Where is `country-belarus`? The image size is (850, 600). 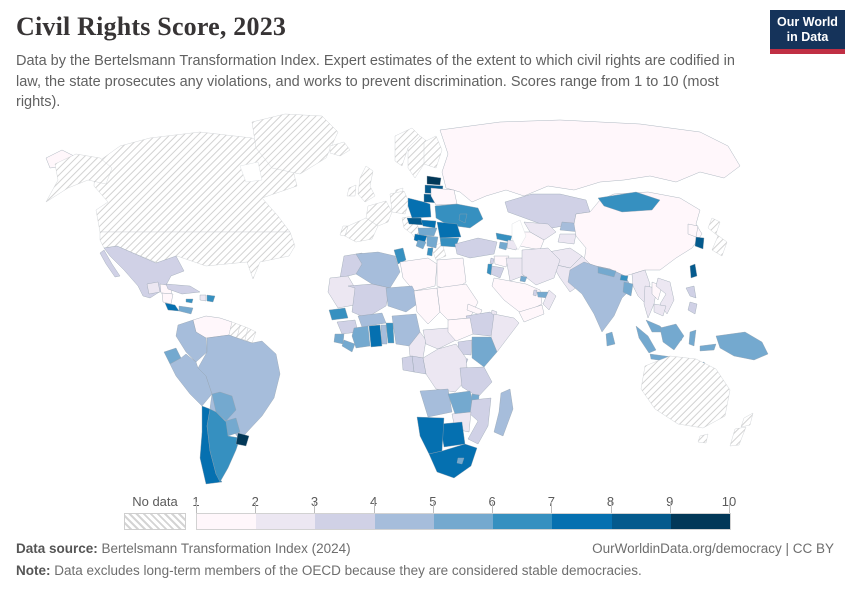 country-belarus is located at coordinates (444, 196).